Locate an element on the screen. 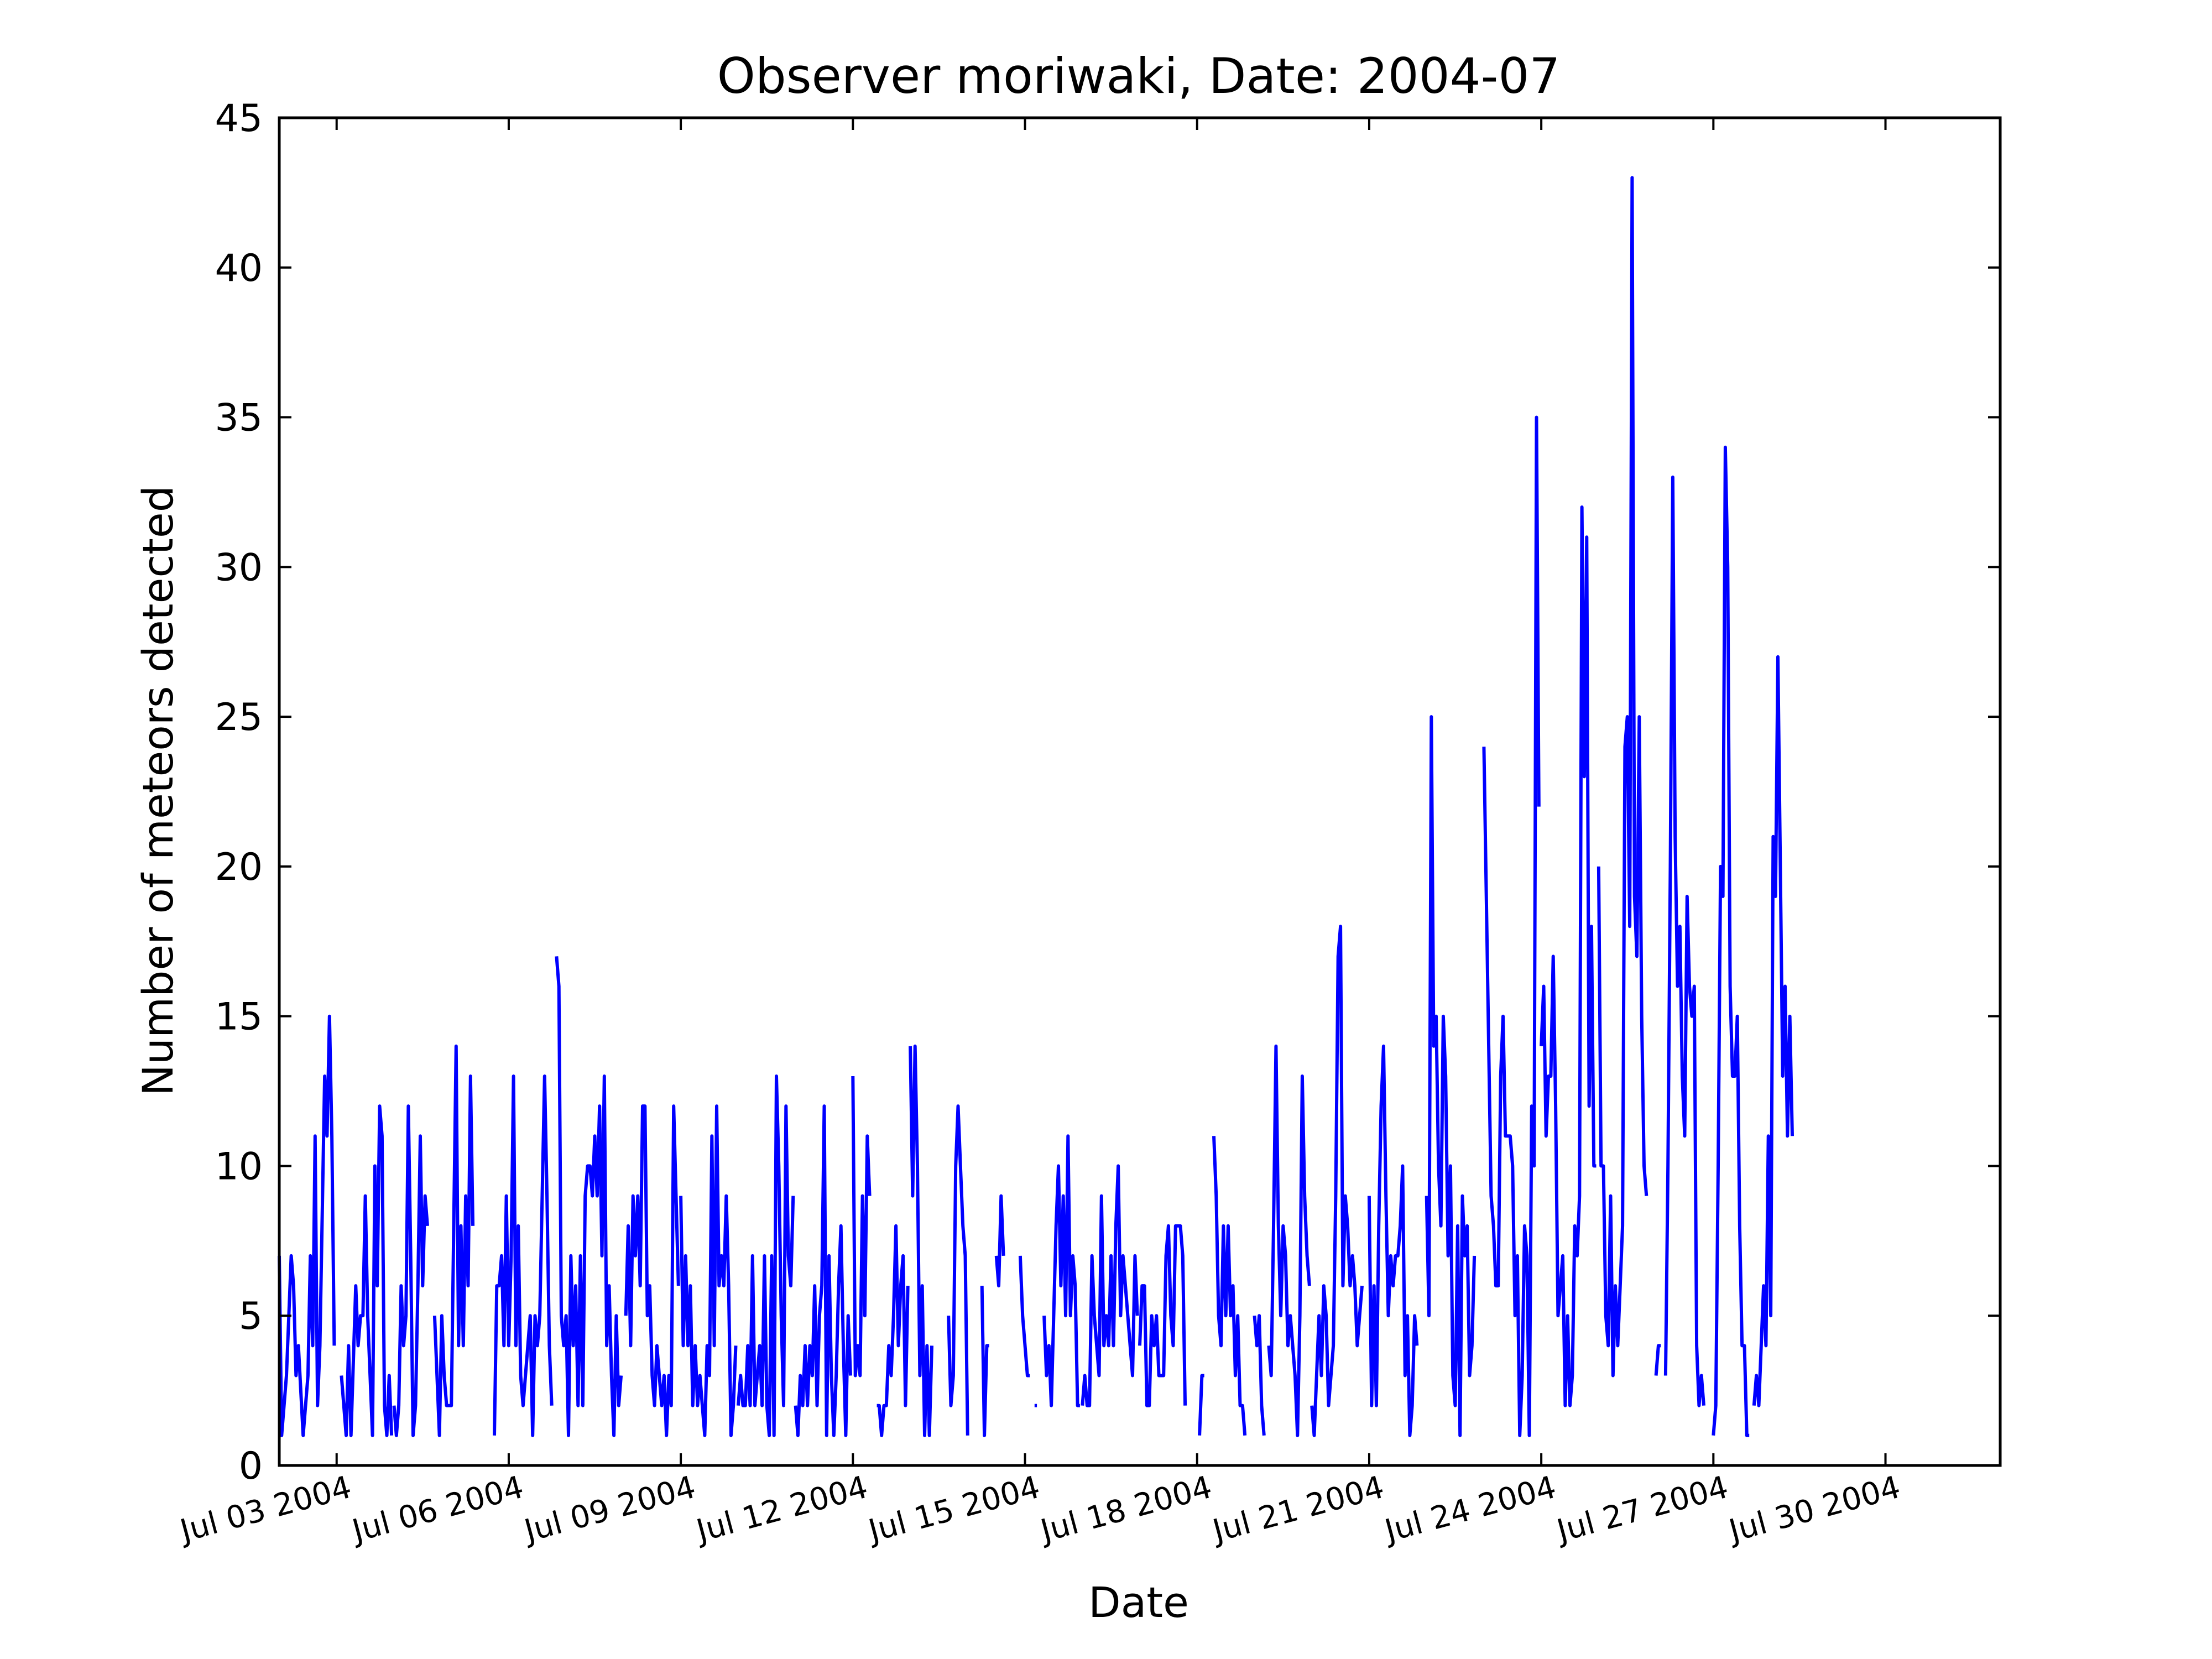 This screenshot has height=1659, width=2212. x-axis-label: Date is located at coordinates (1138, 1603).